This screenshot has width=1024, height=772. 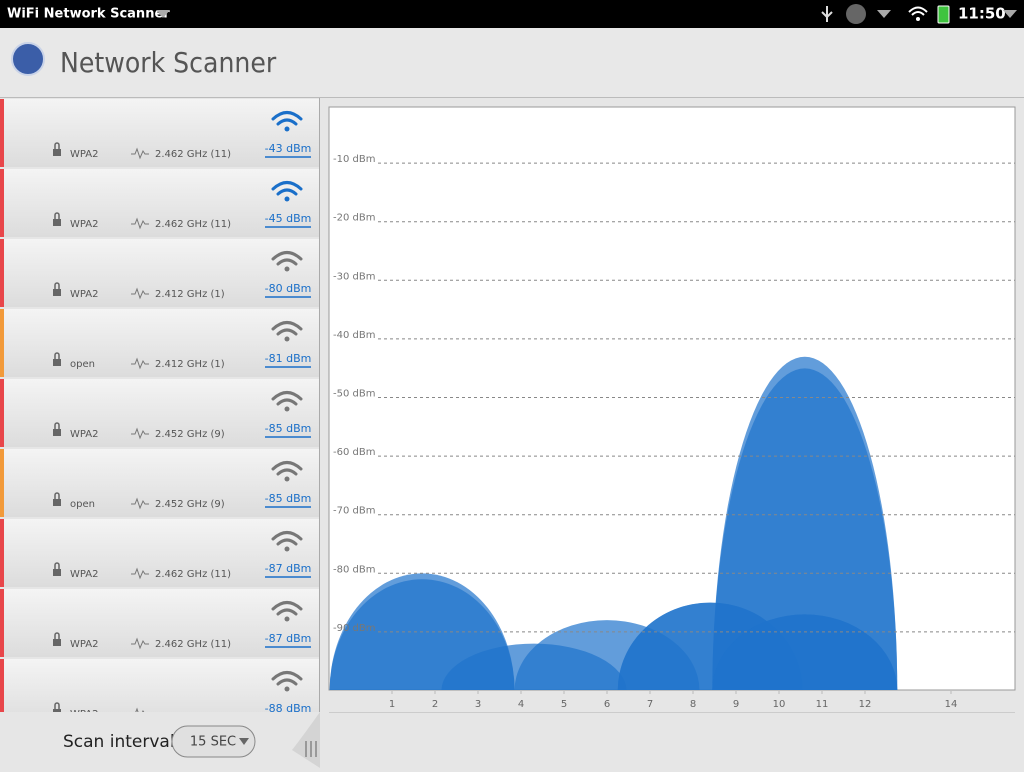 I want to click on footer, so click(x=160, y=740).